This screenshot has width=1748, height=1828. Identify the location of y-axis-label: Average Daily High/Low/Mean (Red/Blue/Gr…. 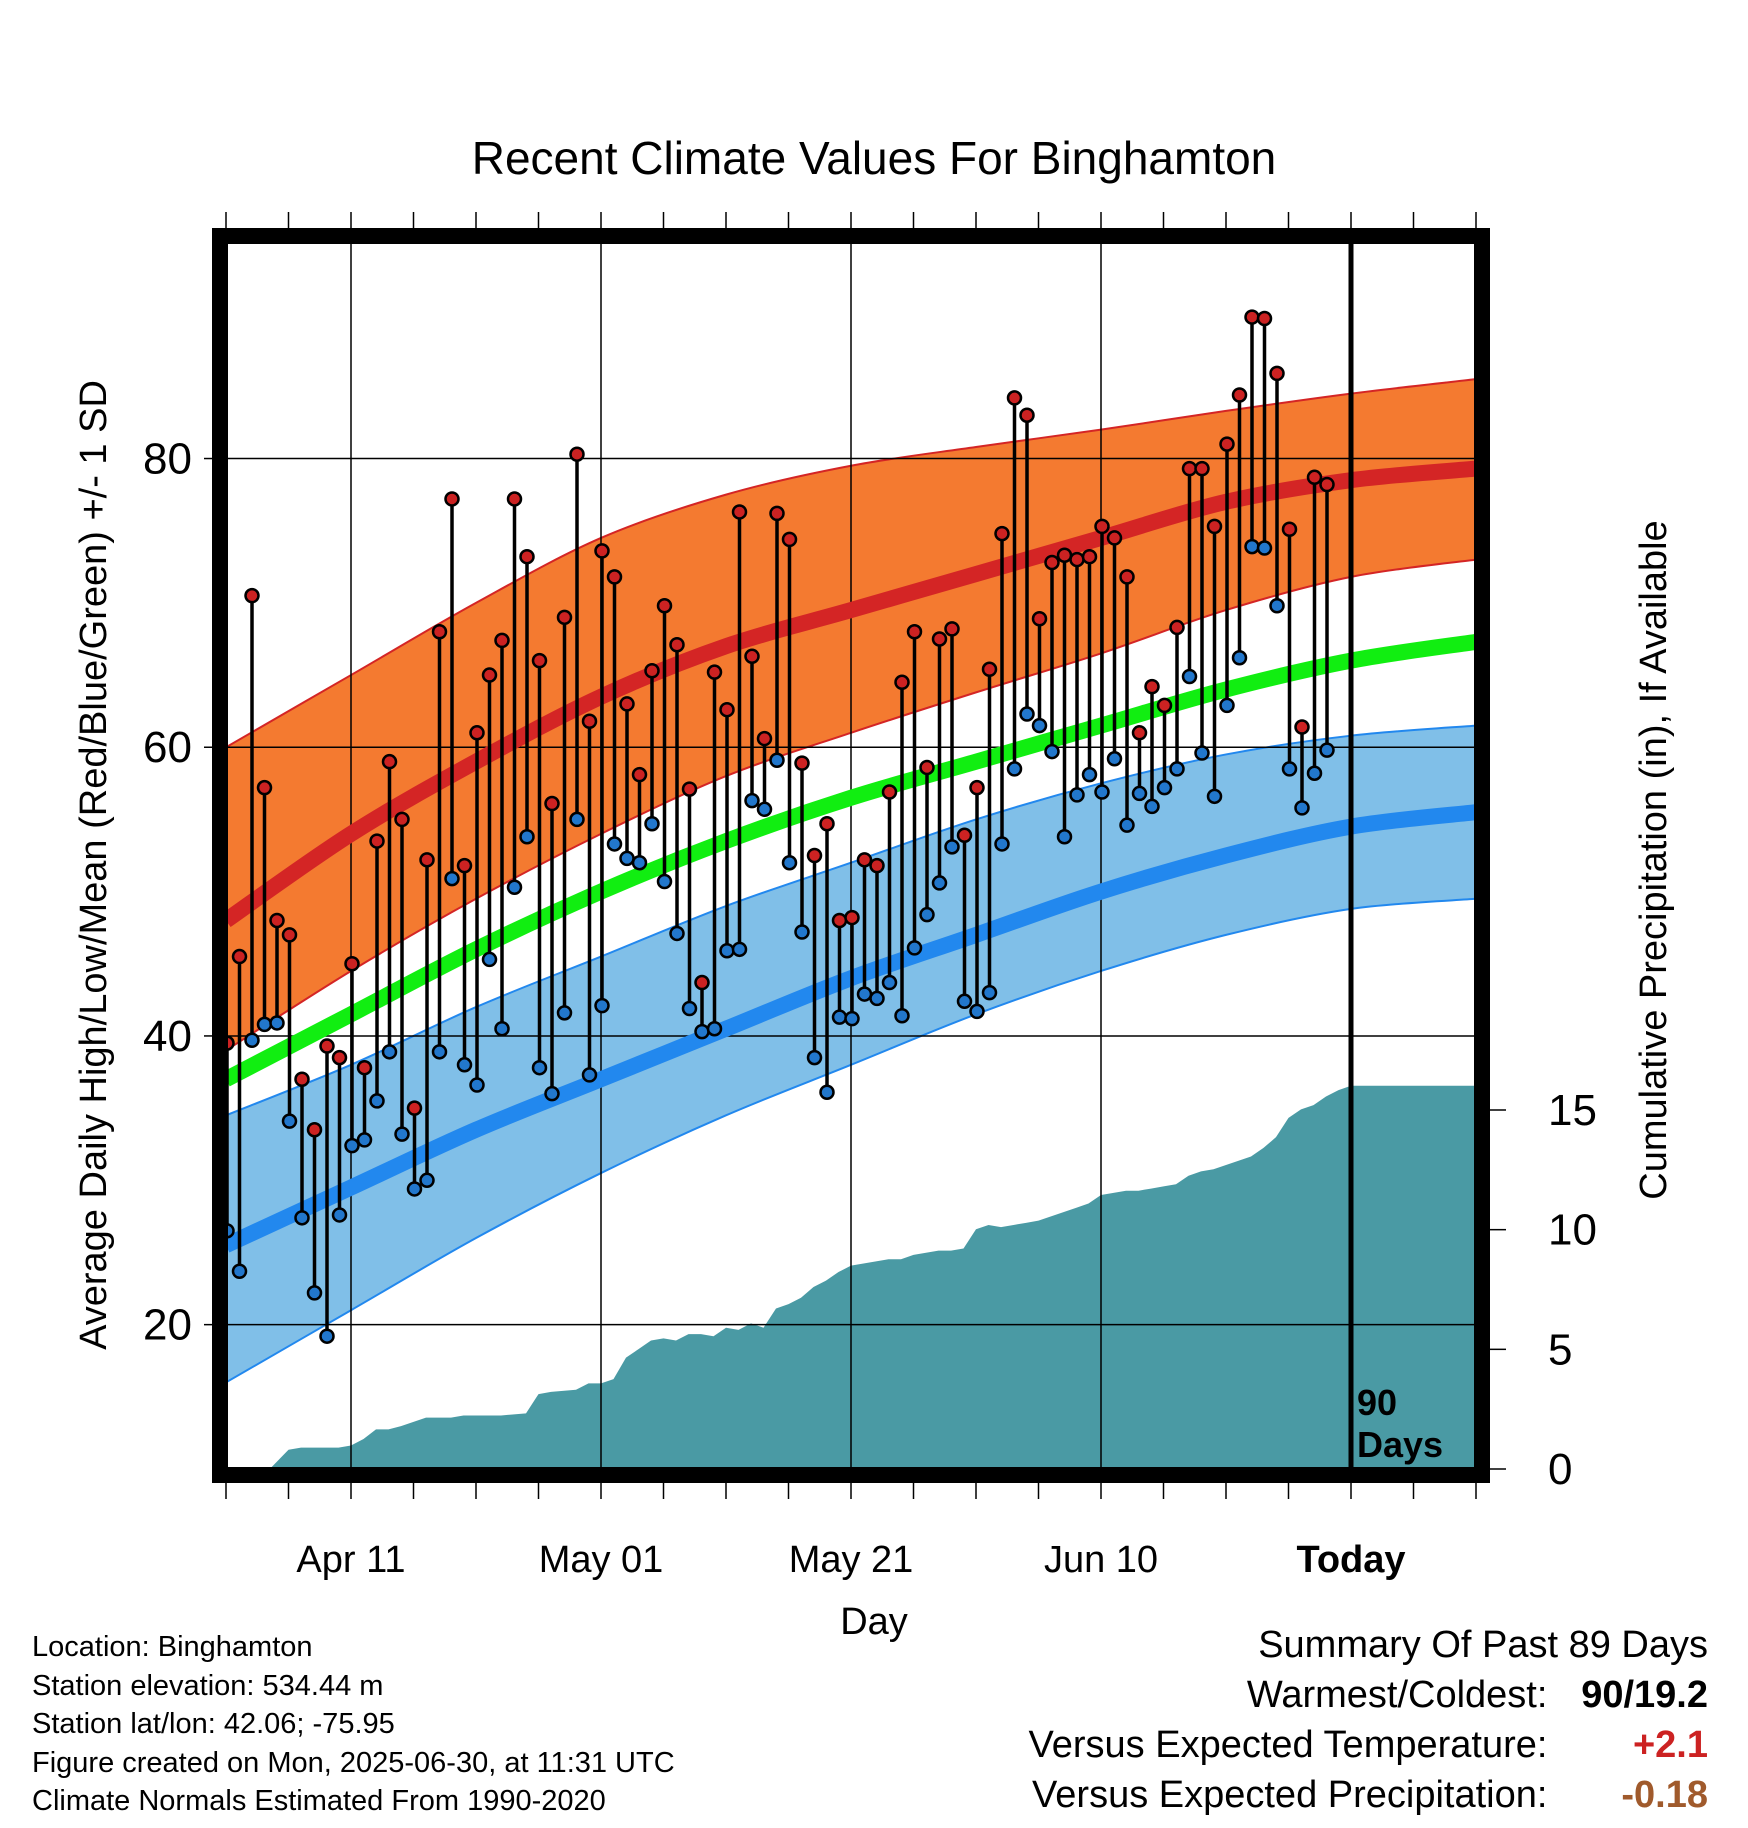
(94, 865).